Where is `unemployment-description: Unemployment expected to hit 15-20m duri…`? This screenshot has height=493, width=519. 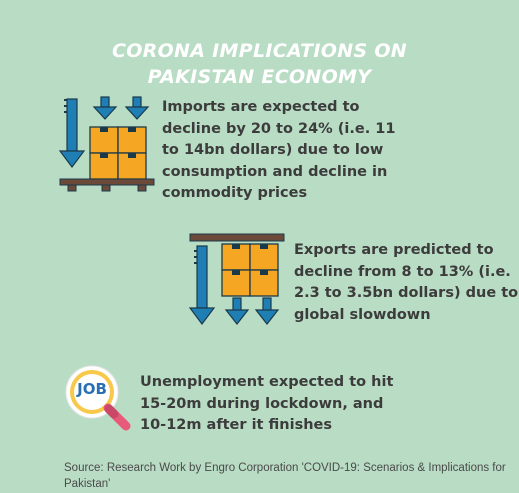 unemployment-description: Unemployment expected to hit 15-20m duri… is located at coordinates (267, 403).